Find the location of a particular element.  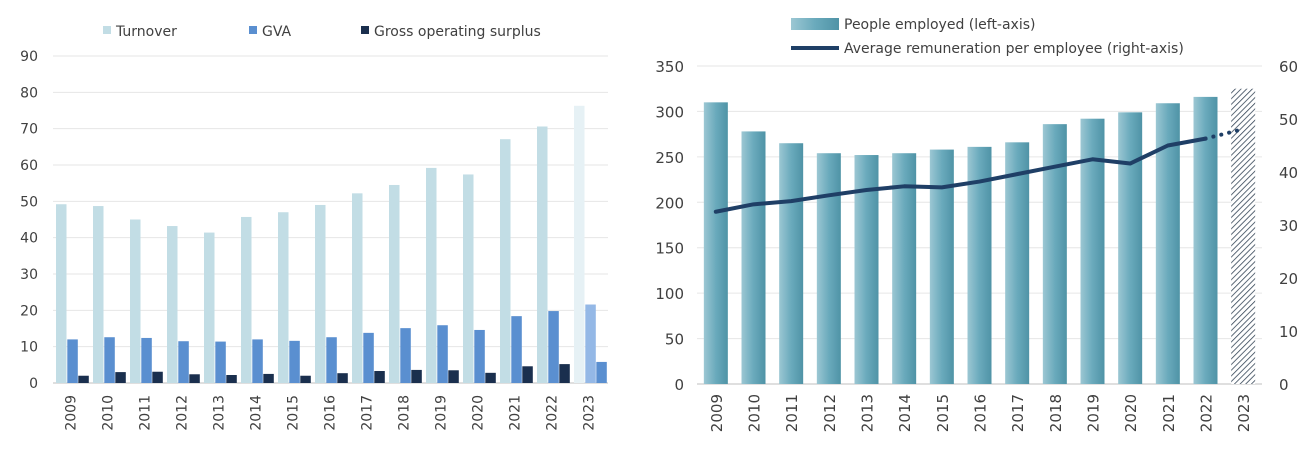

y-tick-label: 40 is located at coordinates (29, 239).